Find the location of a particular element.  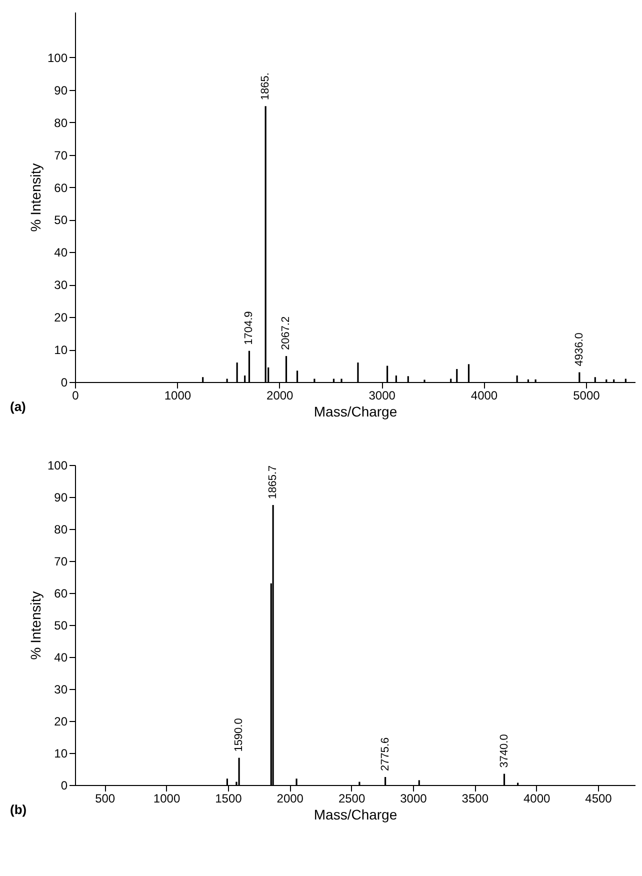

x-tick-label: 3500 is located at coordinates (475, 799).